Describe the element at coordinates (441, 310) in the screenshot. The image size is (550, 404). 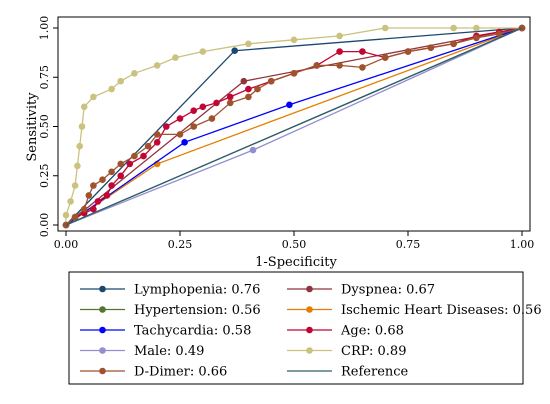
I see `legend-label: Ischemic Heart Diseases: 0.56` at that location.